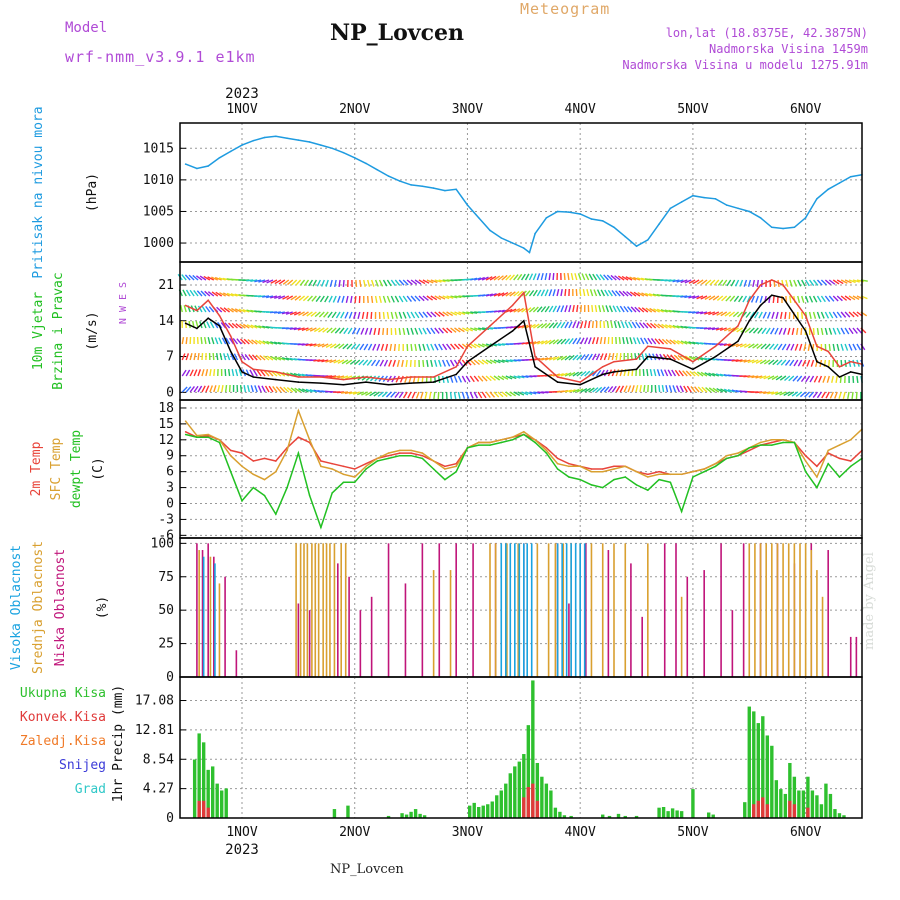  I want to click on product-label: Meteogram, so click(565, 9).